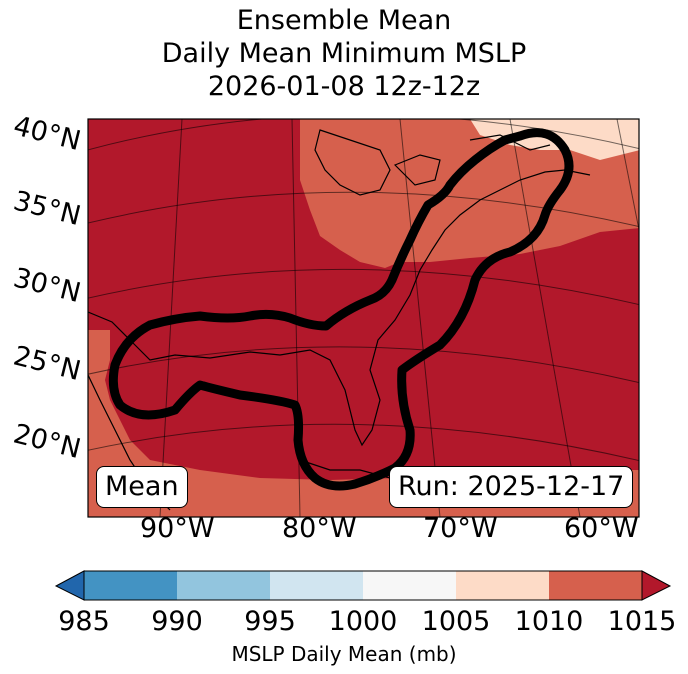  I want to click on lon-label-60: 60°W, so click(601, 528).